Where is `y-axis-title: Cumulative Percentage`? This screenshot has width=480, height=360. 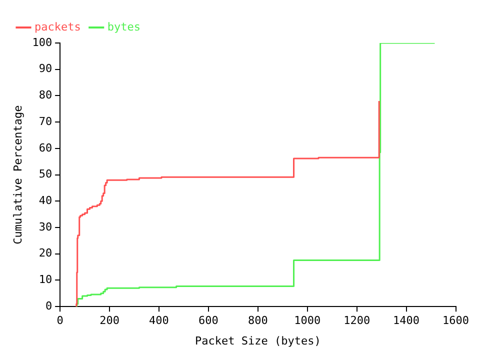 y-axis-title: Cumulative Percentage is located at coordinates (17, 174).